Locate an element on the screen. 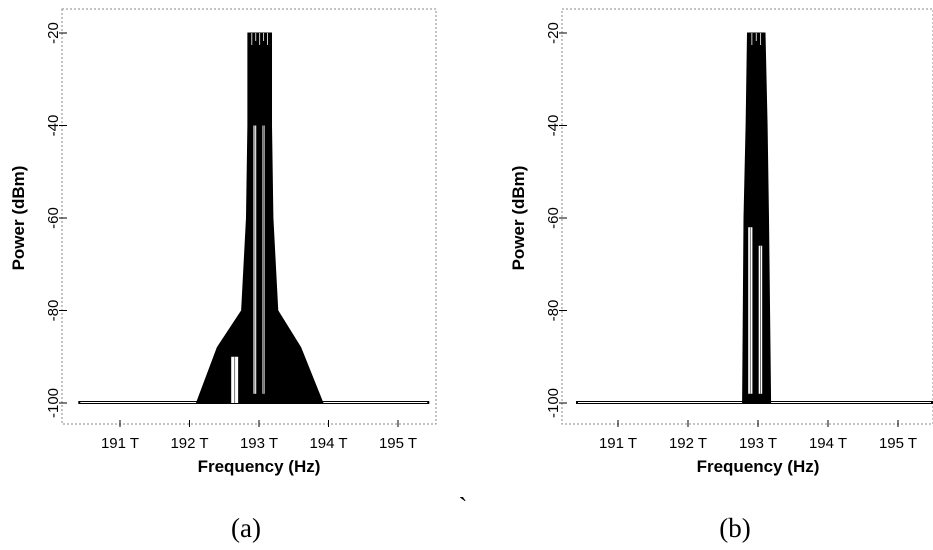 This screenshot has width=933, height=550. p0-x-tick-label: 194 T is located at coordinates (328, 443).